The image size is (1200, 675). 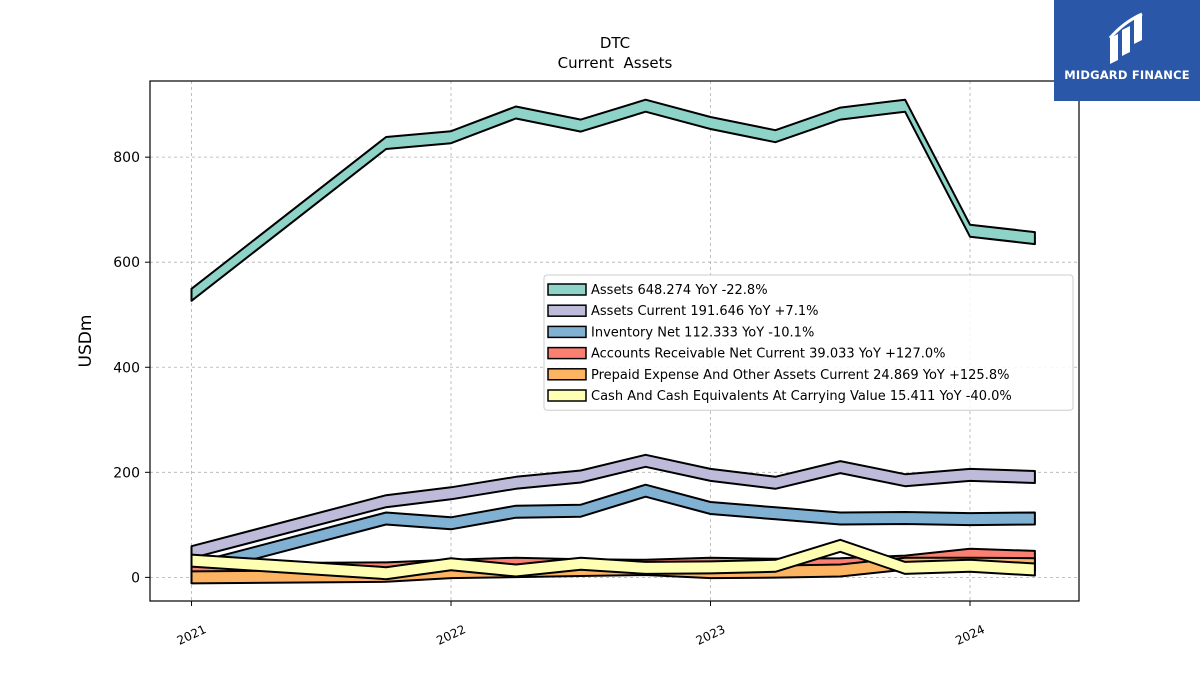 What do you see at coordinates (135, 578) in the screenshot?
I see `y-tick-label: 0` at bounding box center [135, 578].